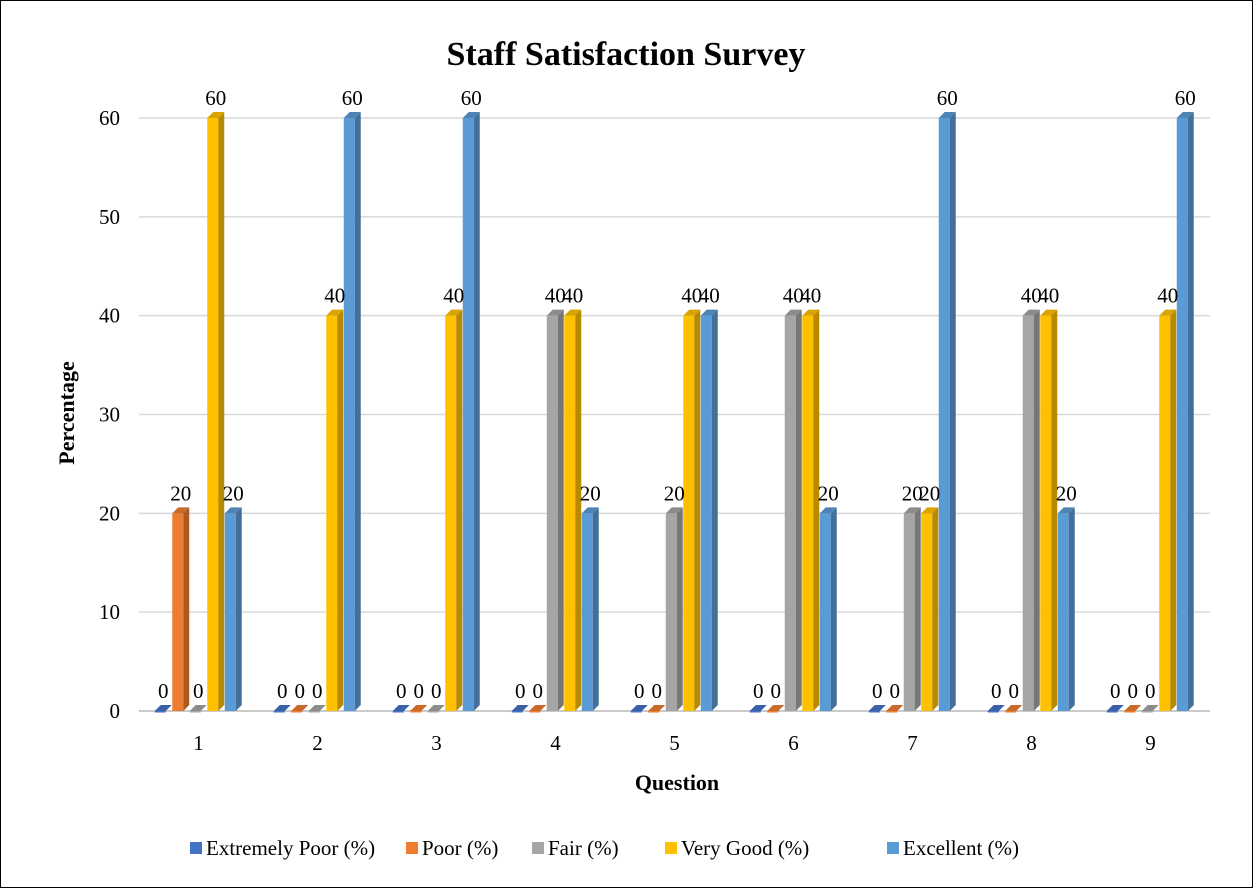 The image size is (1253, 888). Describe the element at coordinates (1031, 743) in the screenshot. I see `x-tick-label: 8` at that location.